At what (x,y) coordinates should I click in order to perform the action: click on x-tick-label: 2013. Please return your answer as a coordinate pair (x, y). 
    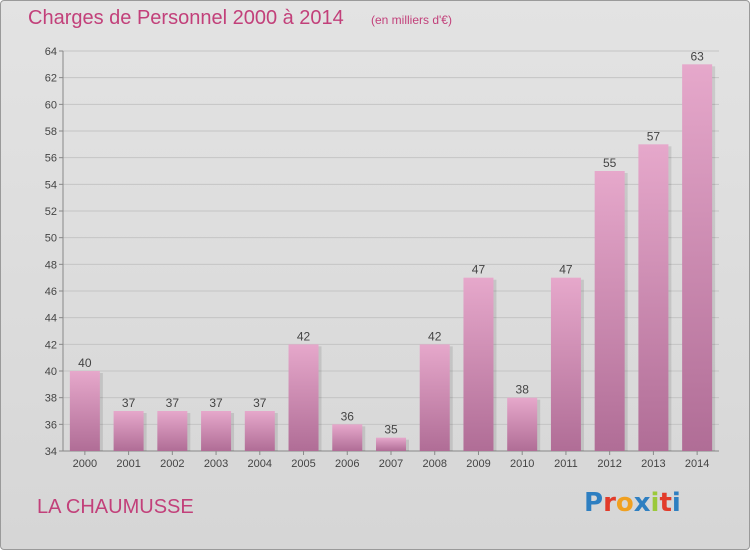
    Looking at the image, I should click on (653, 464).